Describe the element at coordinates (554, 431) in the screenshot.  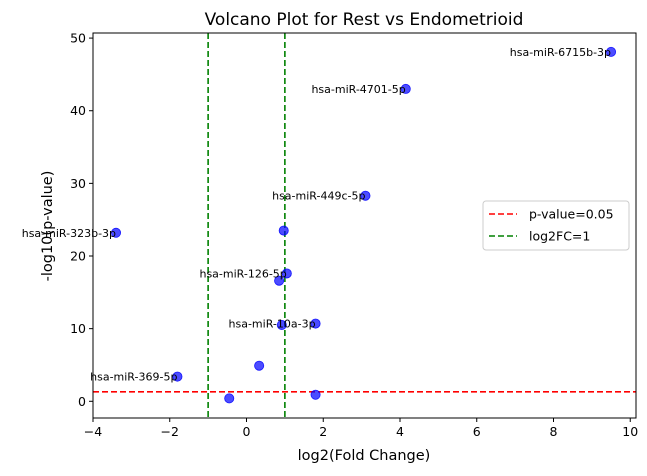
I see `x-tick-label: 8` at that location.